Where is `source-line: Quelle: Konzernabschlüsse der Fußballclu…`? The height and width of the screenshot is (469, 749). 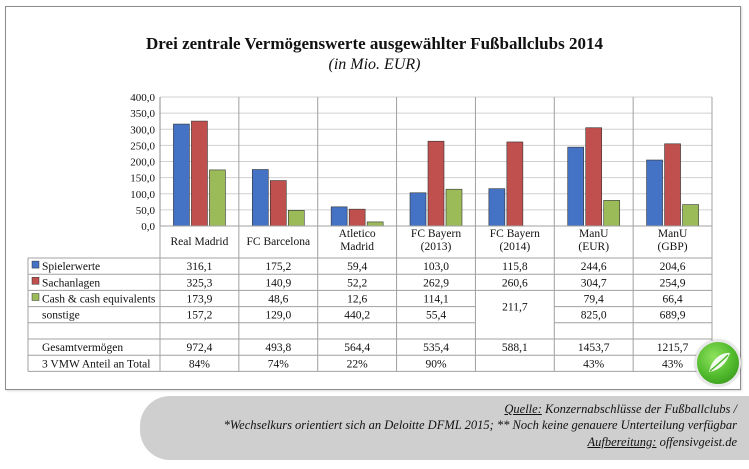
source-line: Quelle: Konzernabschlüsse der Fußballclu… is located at coordinates (620, 409).